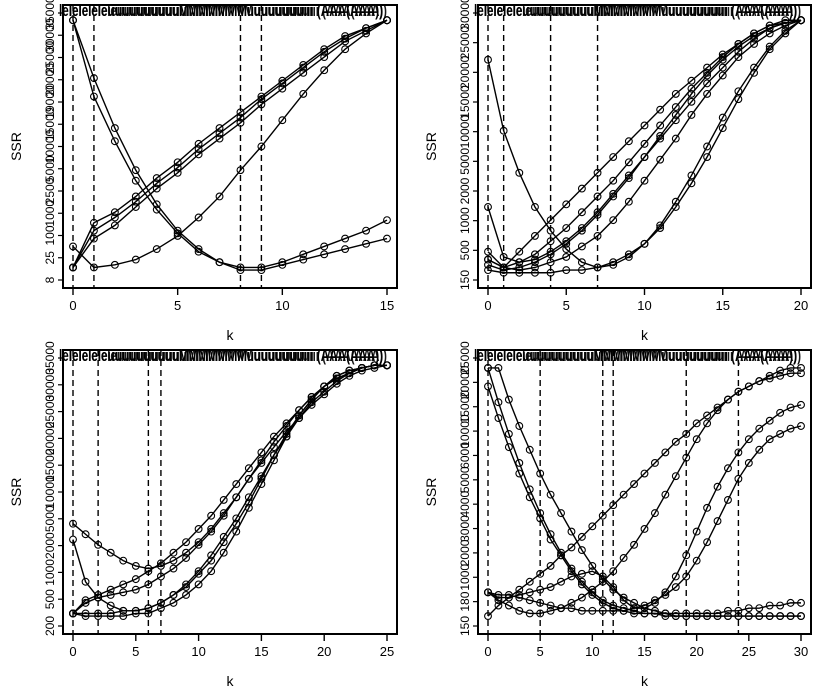  I want to click on y-tick-label: 35000, so click(50, 15).